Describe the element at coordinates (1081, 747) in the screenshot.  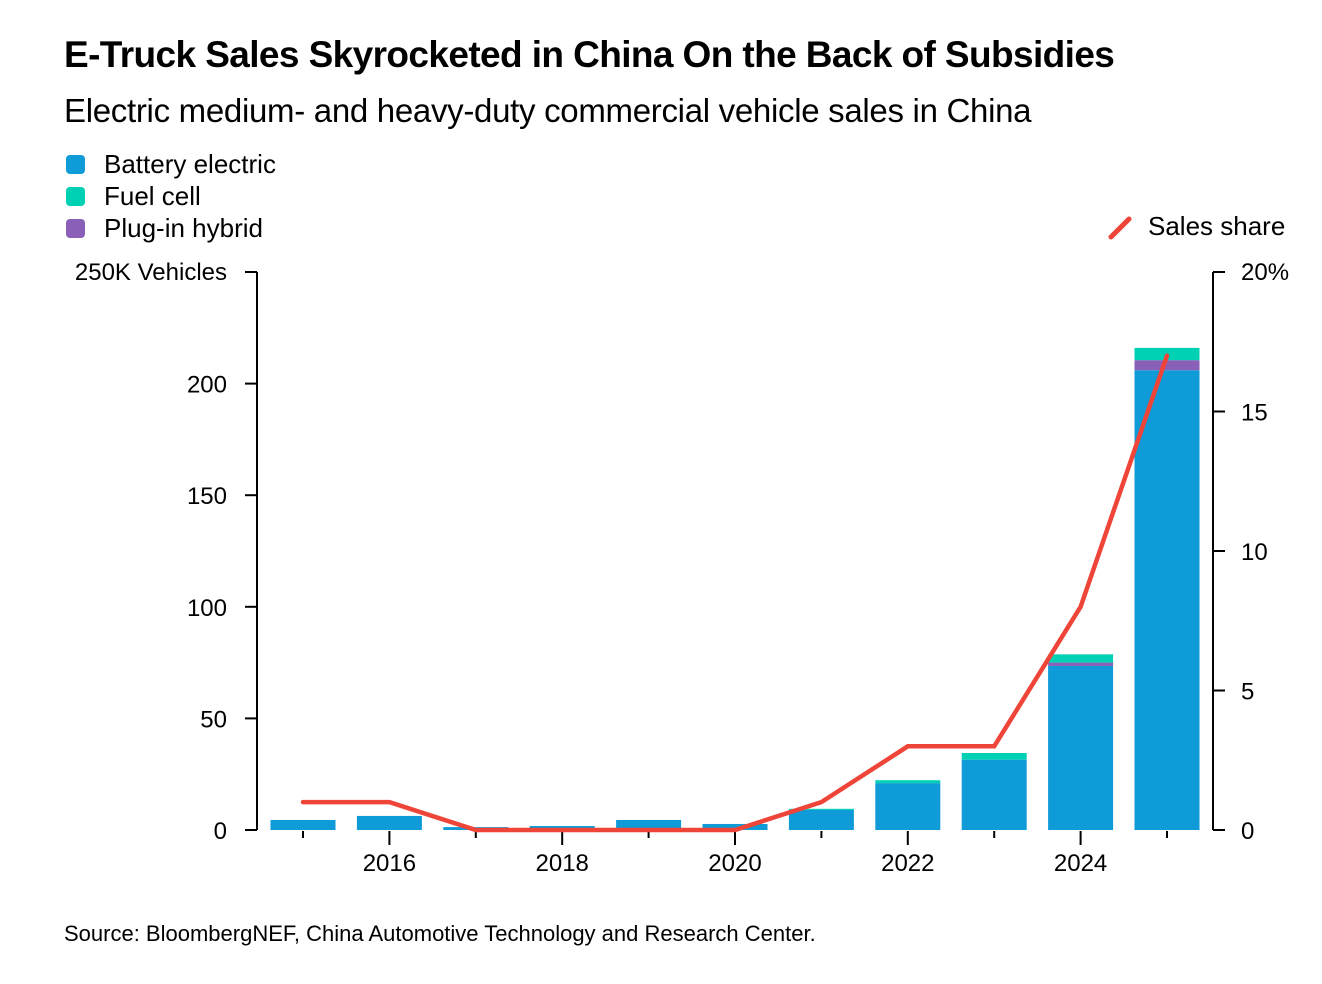
I see `bar-battery-electric-2024` at that location.